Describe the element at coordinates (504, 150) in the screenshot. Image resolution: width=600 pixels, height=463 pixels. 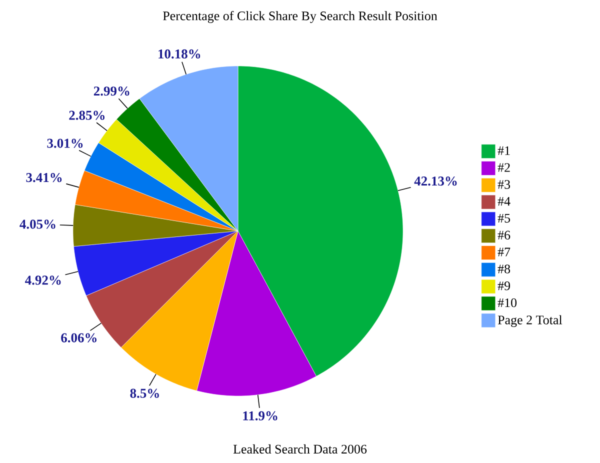
I see `legend-label: #1` at that location.